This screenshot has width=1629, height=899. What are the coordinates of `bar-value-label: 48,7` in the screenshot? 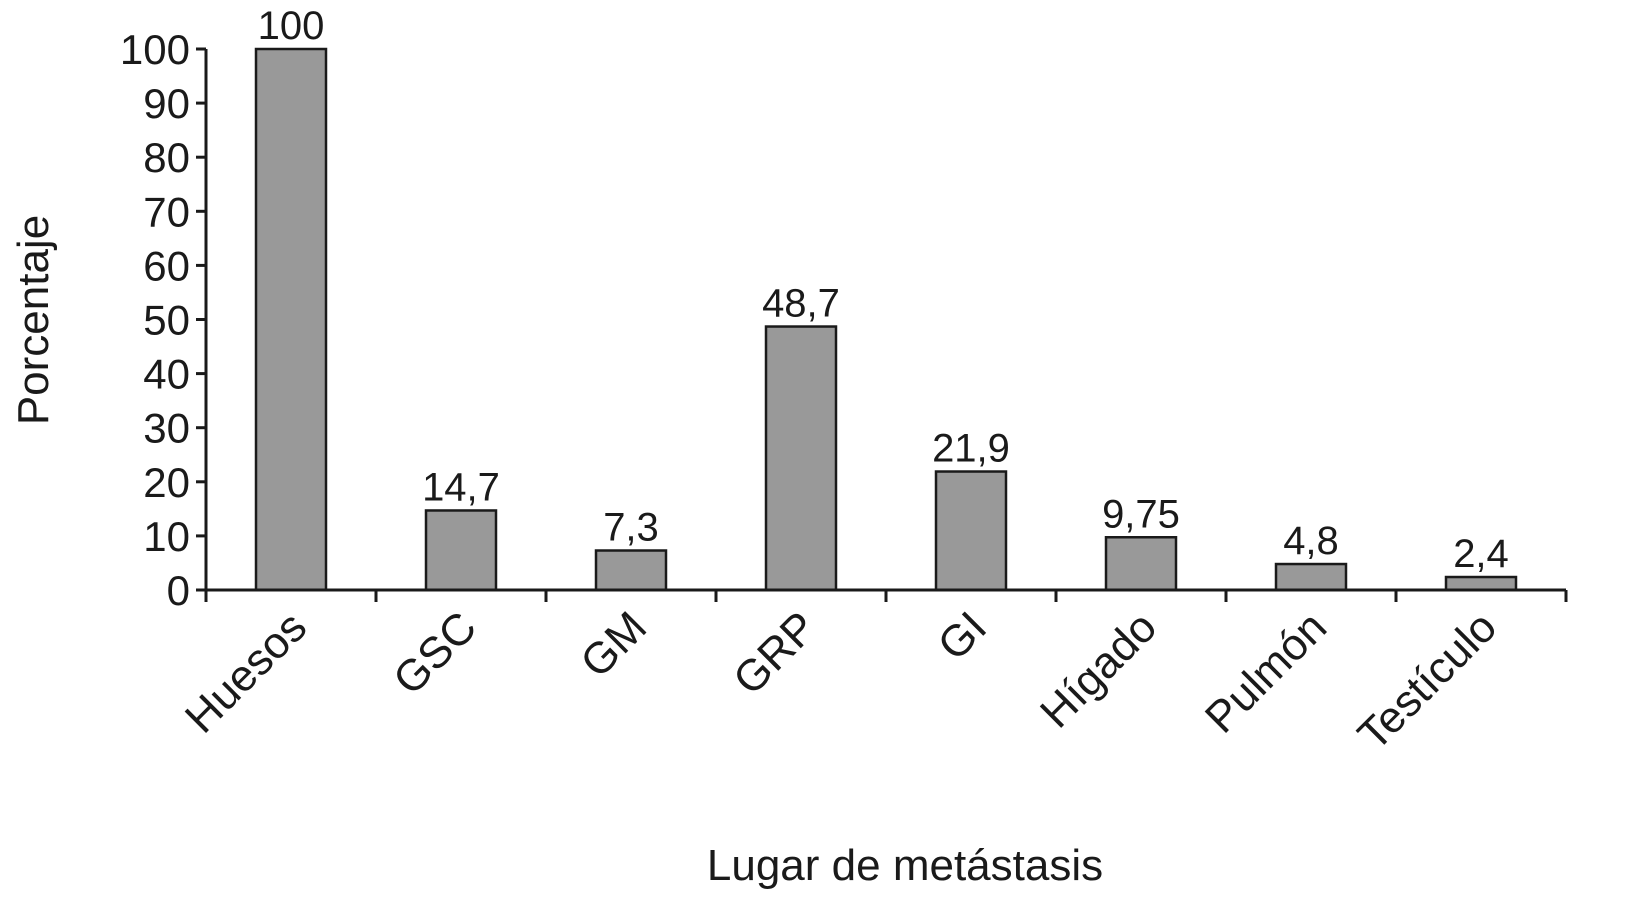 It's located at (801, 304).